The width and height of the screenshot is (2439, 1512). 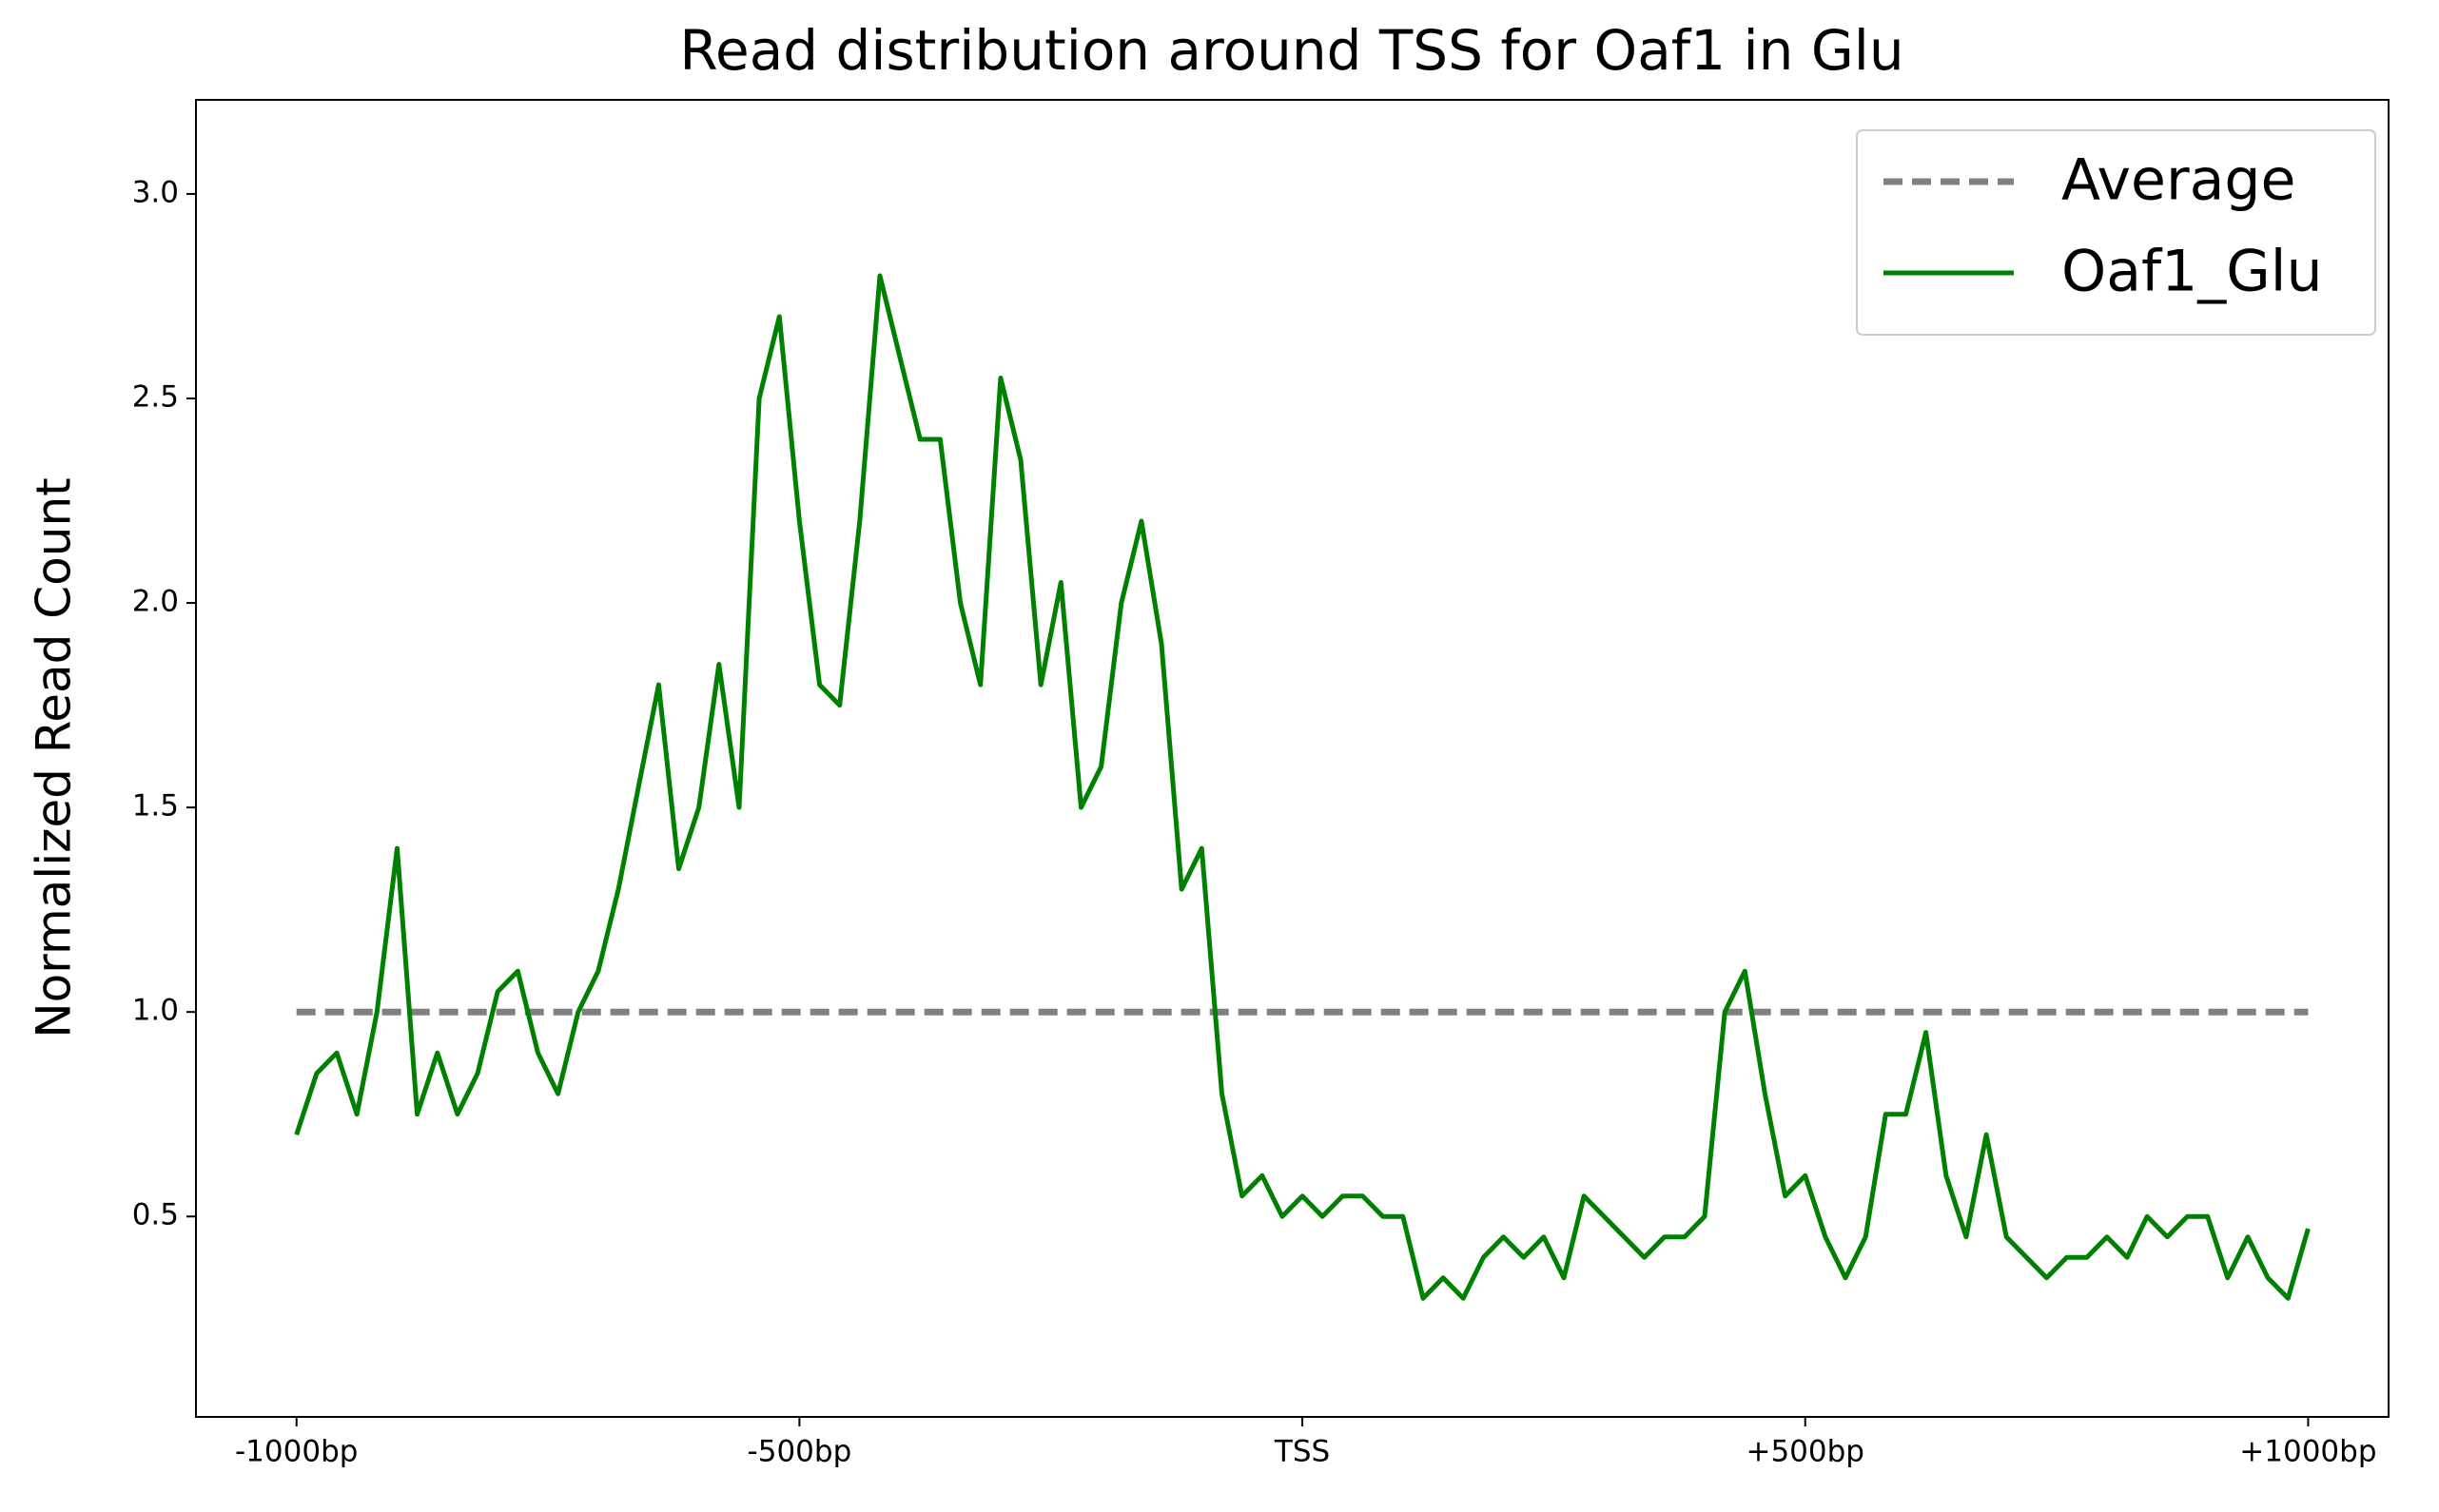 I want to click on y-tick-label: 1.5, so click(x=155, y=807).